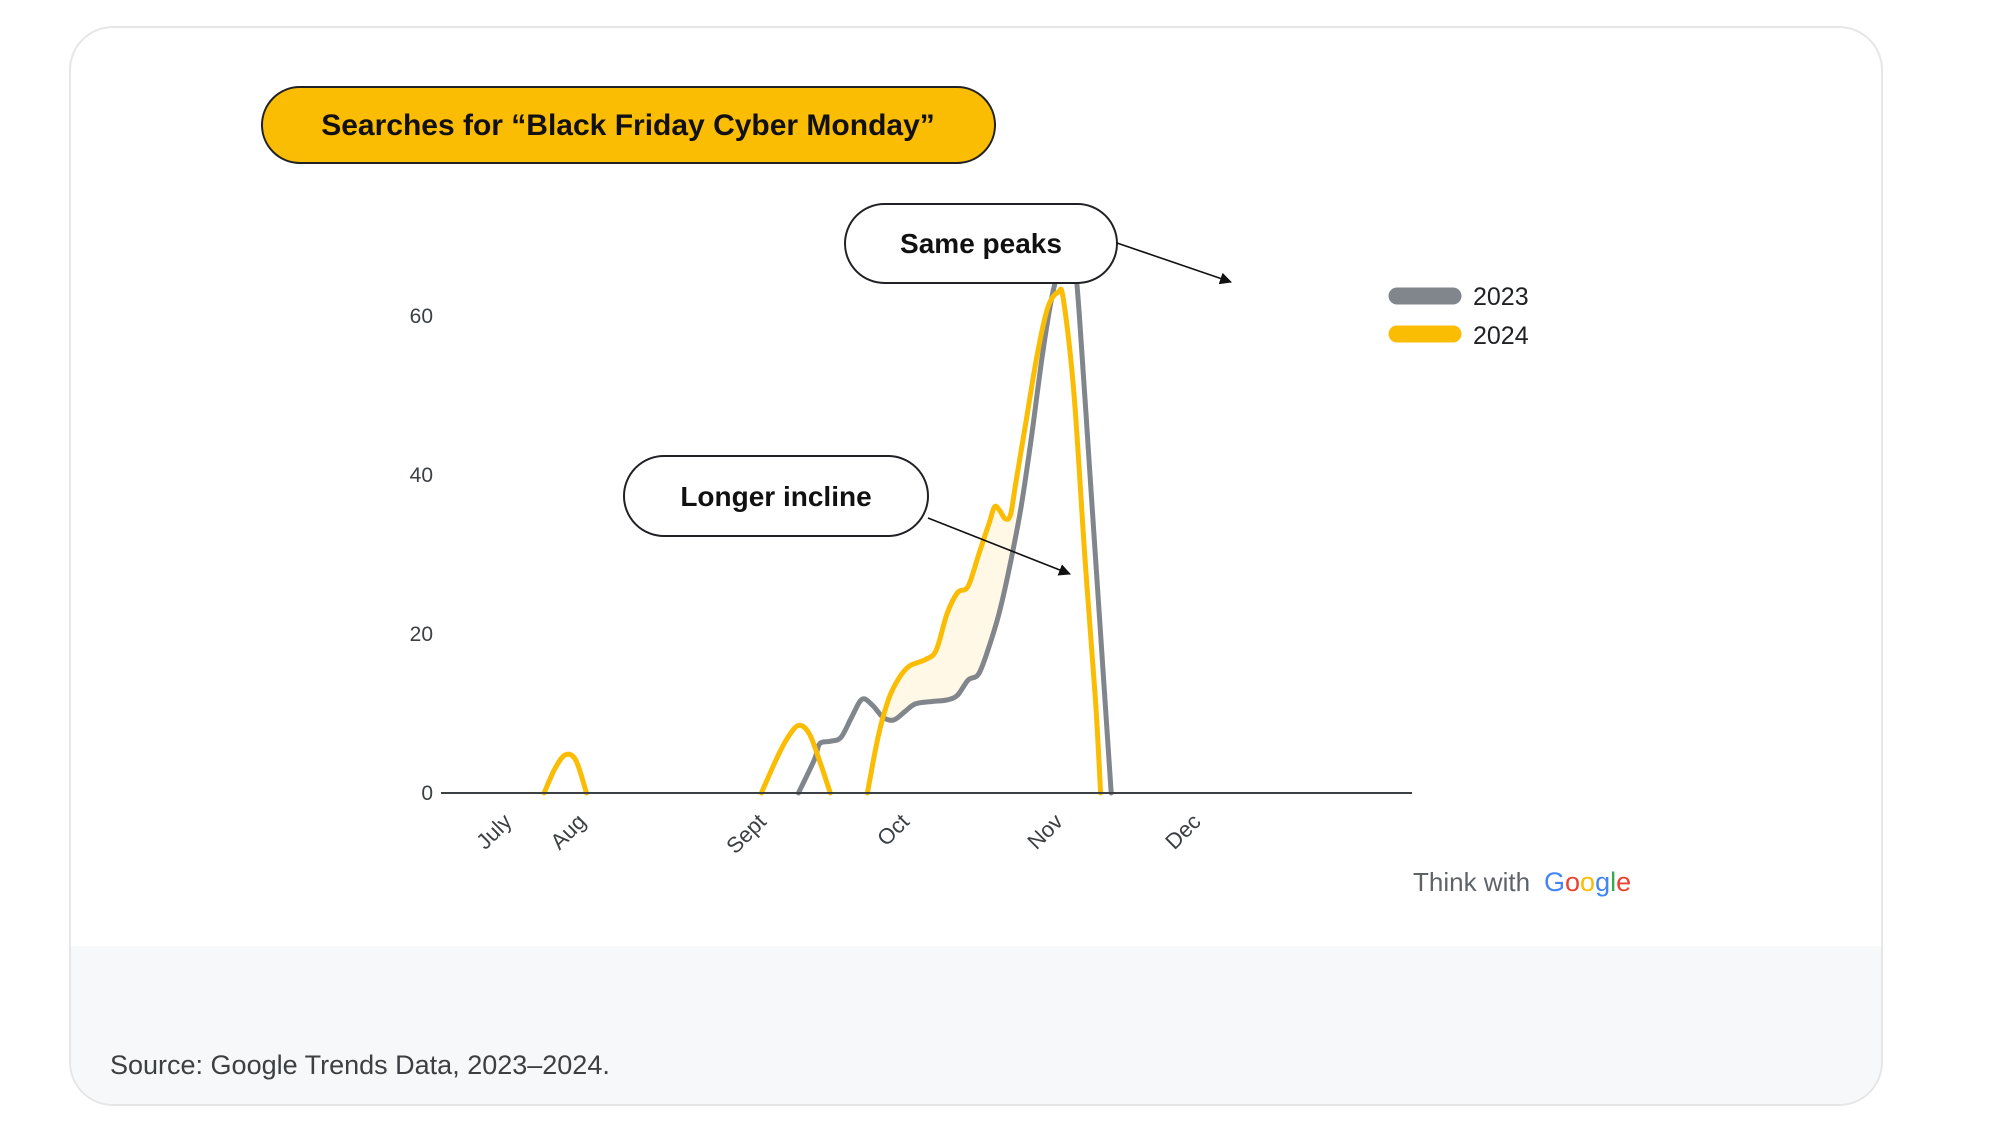  What do you see at coordinates (838, 834) in the screenshot?
I see `x-axis-ticks: July Aug Sept Oct Nov Dec` at bounding box center [838, 834].